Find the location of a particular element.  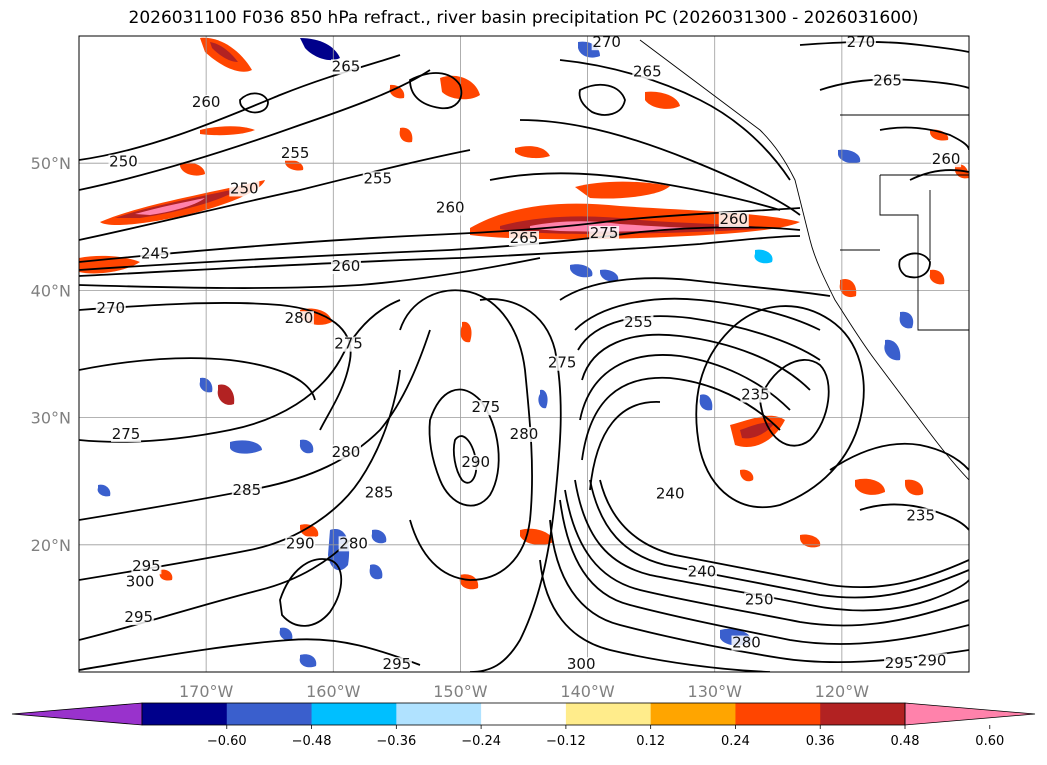

lon-tick-label: 140°W is located at coordinates (587, 691).